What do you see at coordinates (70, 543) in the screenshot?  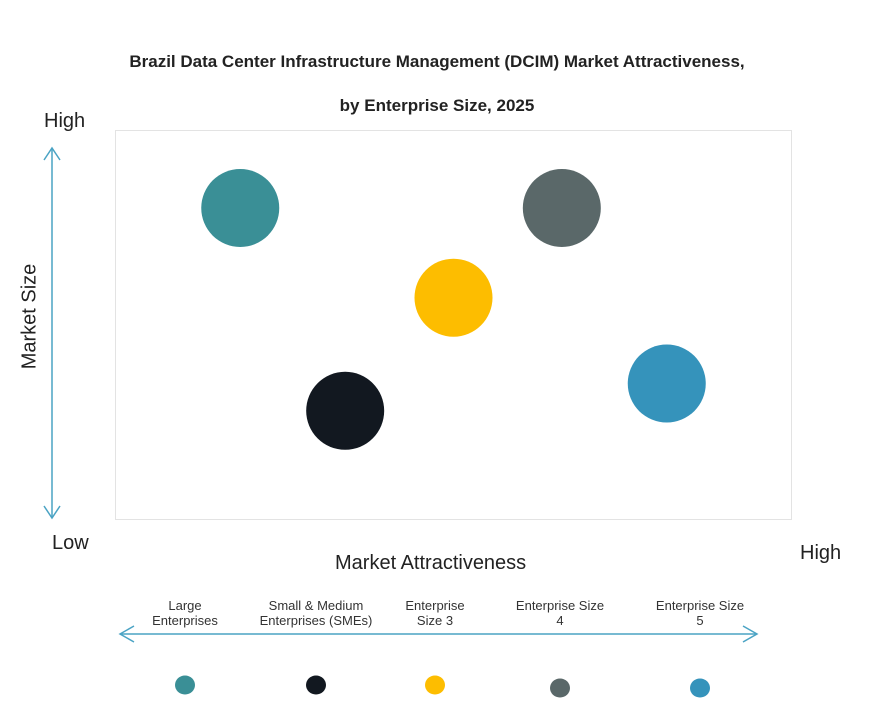 I see `y-low-label: Low` at bounding box center [70, 543].